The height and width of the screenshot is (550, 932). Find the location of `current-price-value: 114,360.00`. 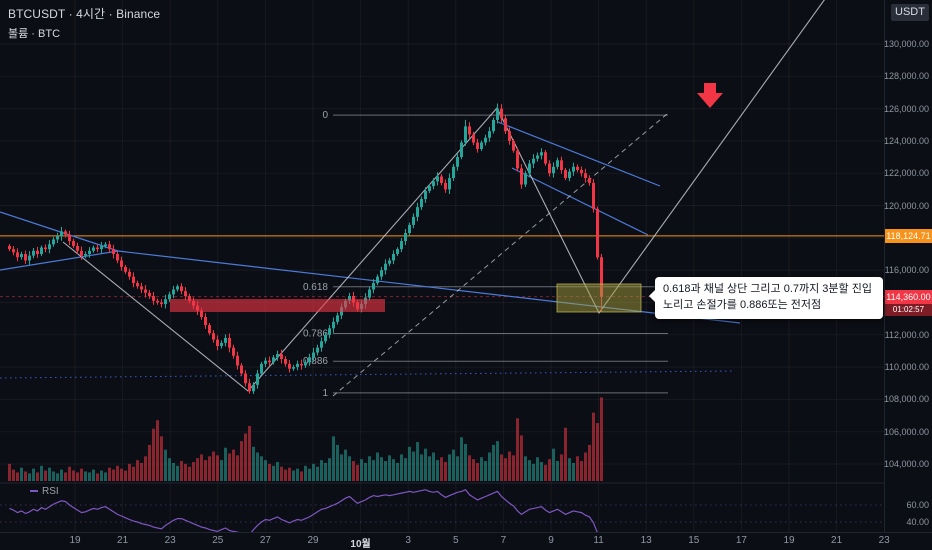

current-price-value: 114,360.00 is located at coordinates (908, 297).